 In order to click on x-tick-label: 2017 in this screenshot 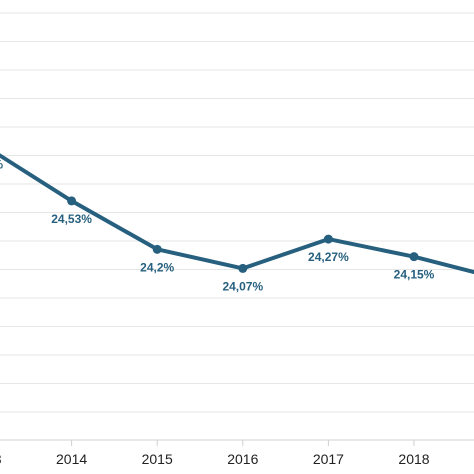, I will do `click(328, 459)`.